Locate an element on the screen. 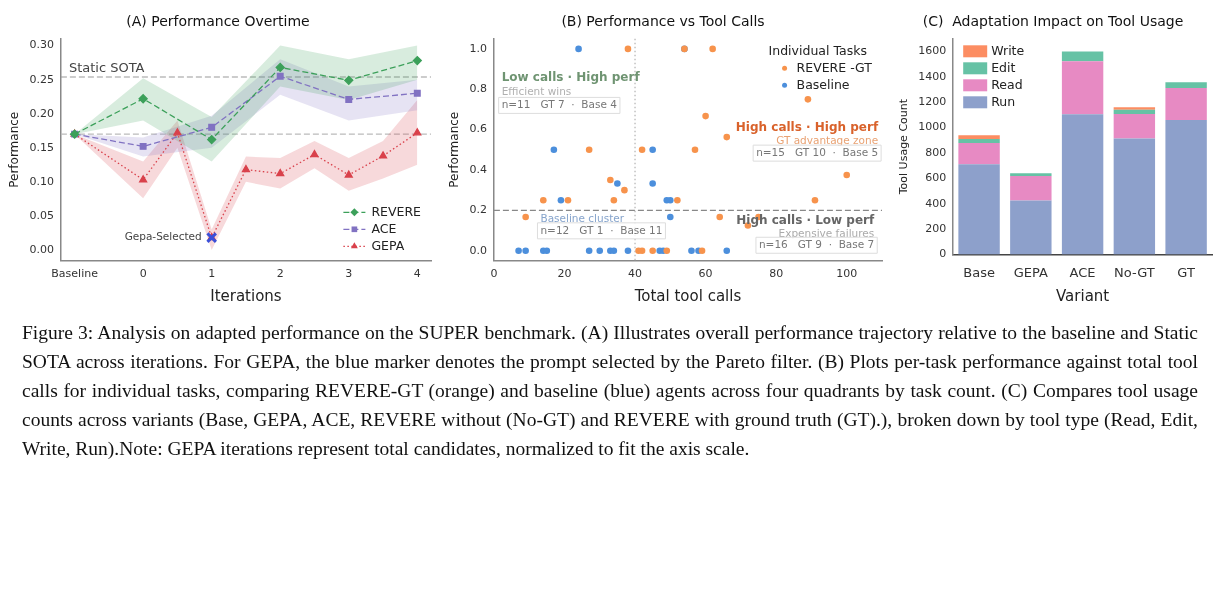 This screenshot has height=608, width=1220. text: Baseline is located at coordinates (823, 84).